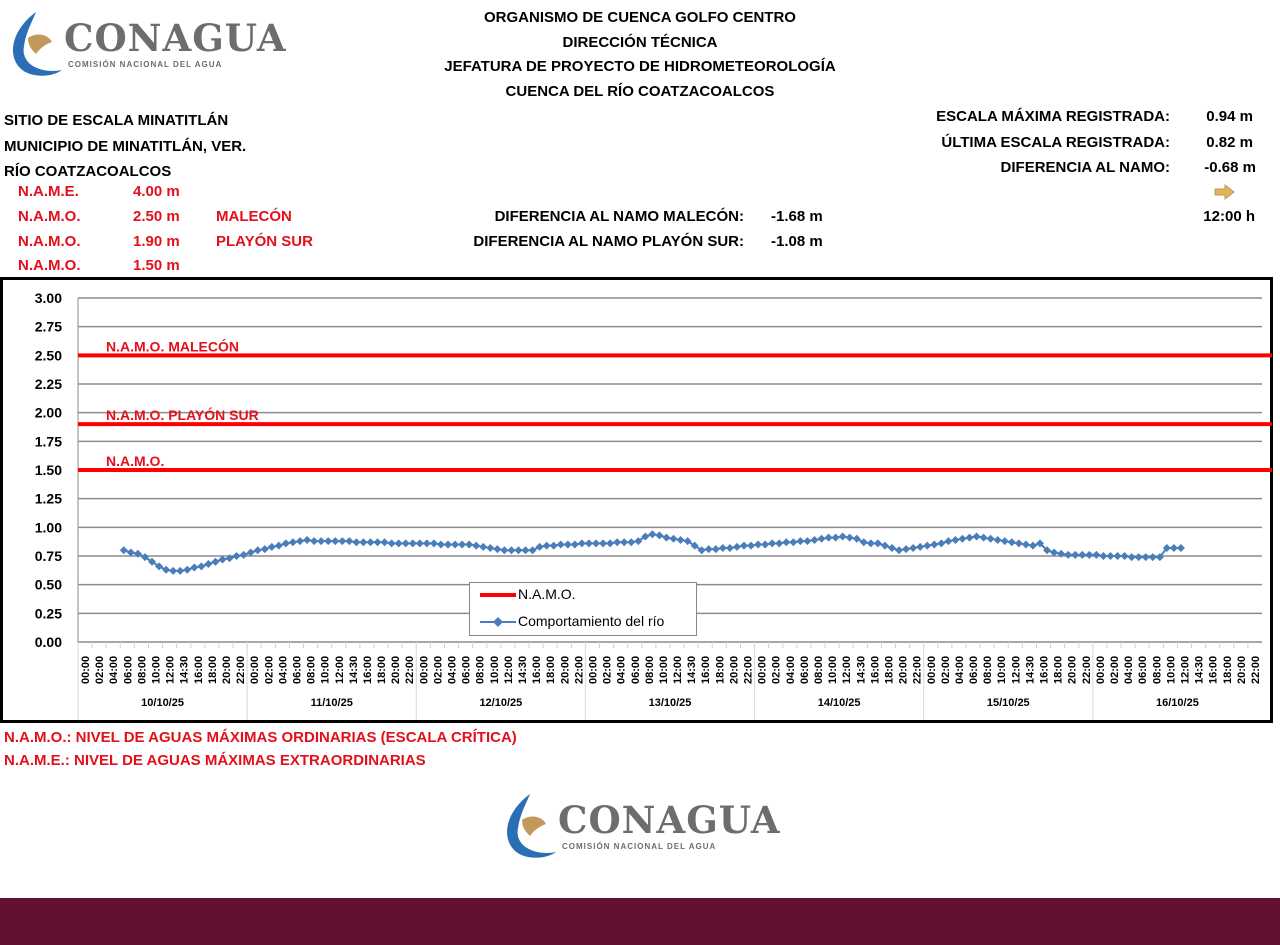 Image resolution: width=1280 pixels, height=945 pixels. I want to click on header-line: CUENCA DEL RÍO COATZACOALCOS, so click(640, 91).